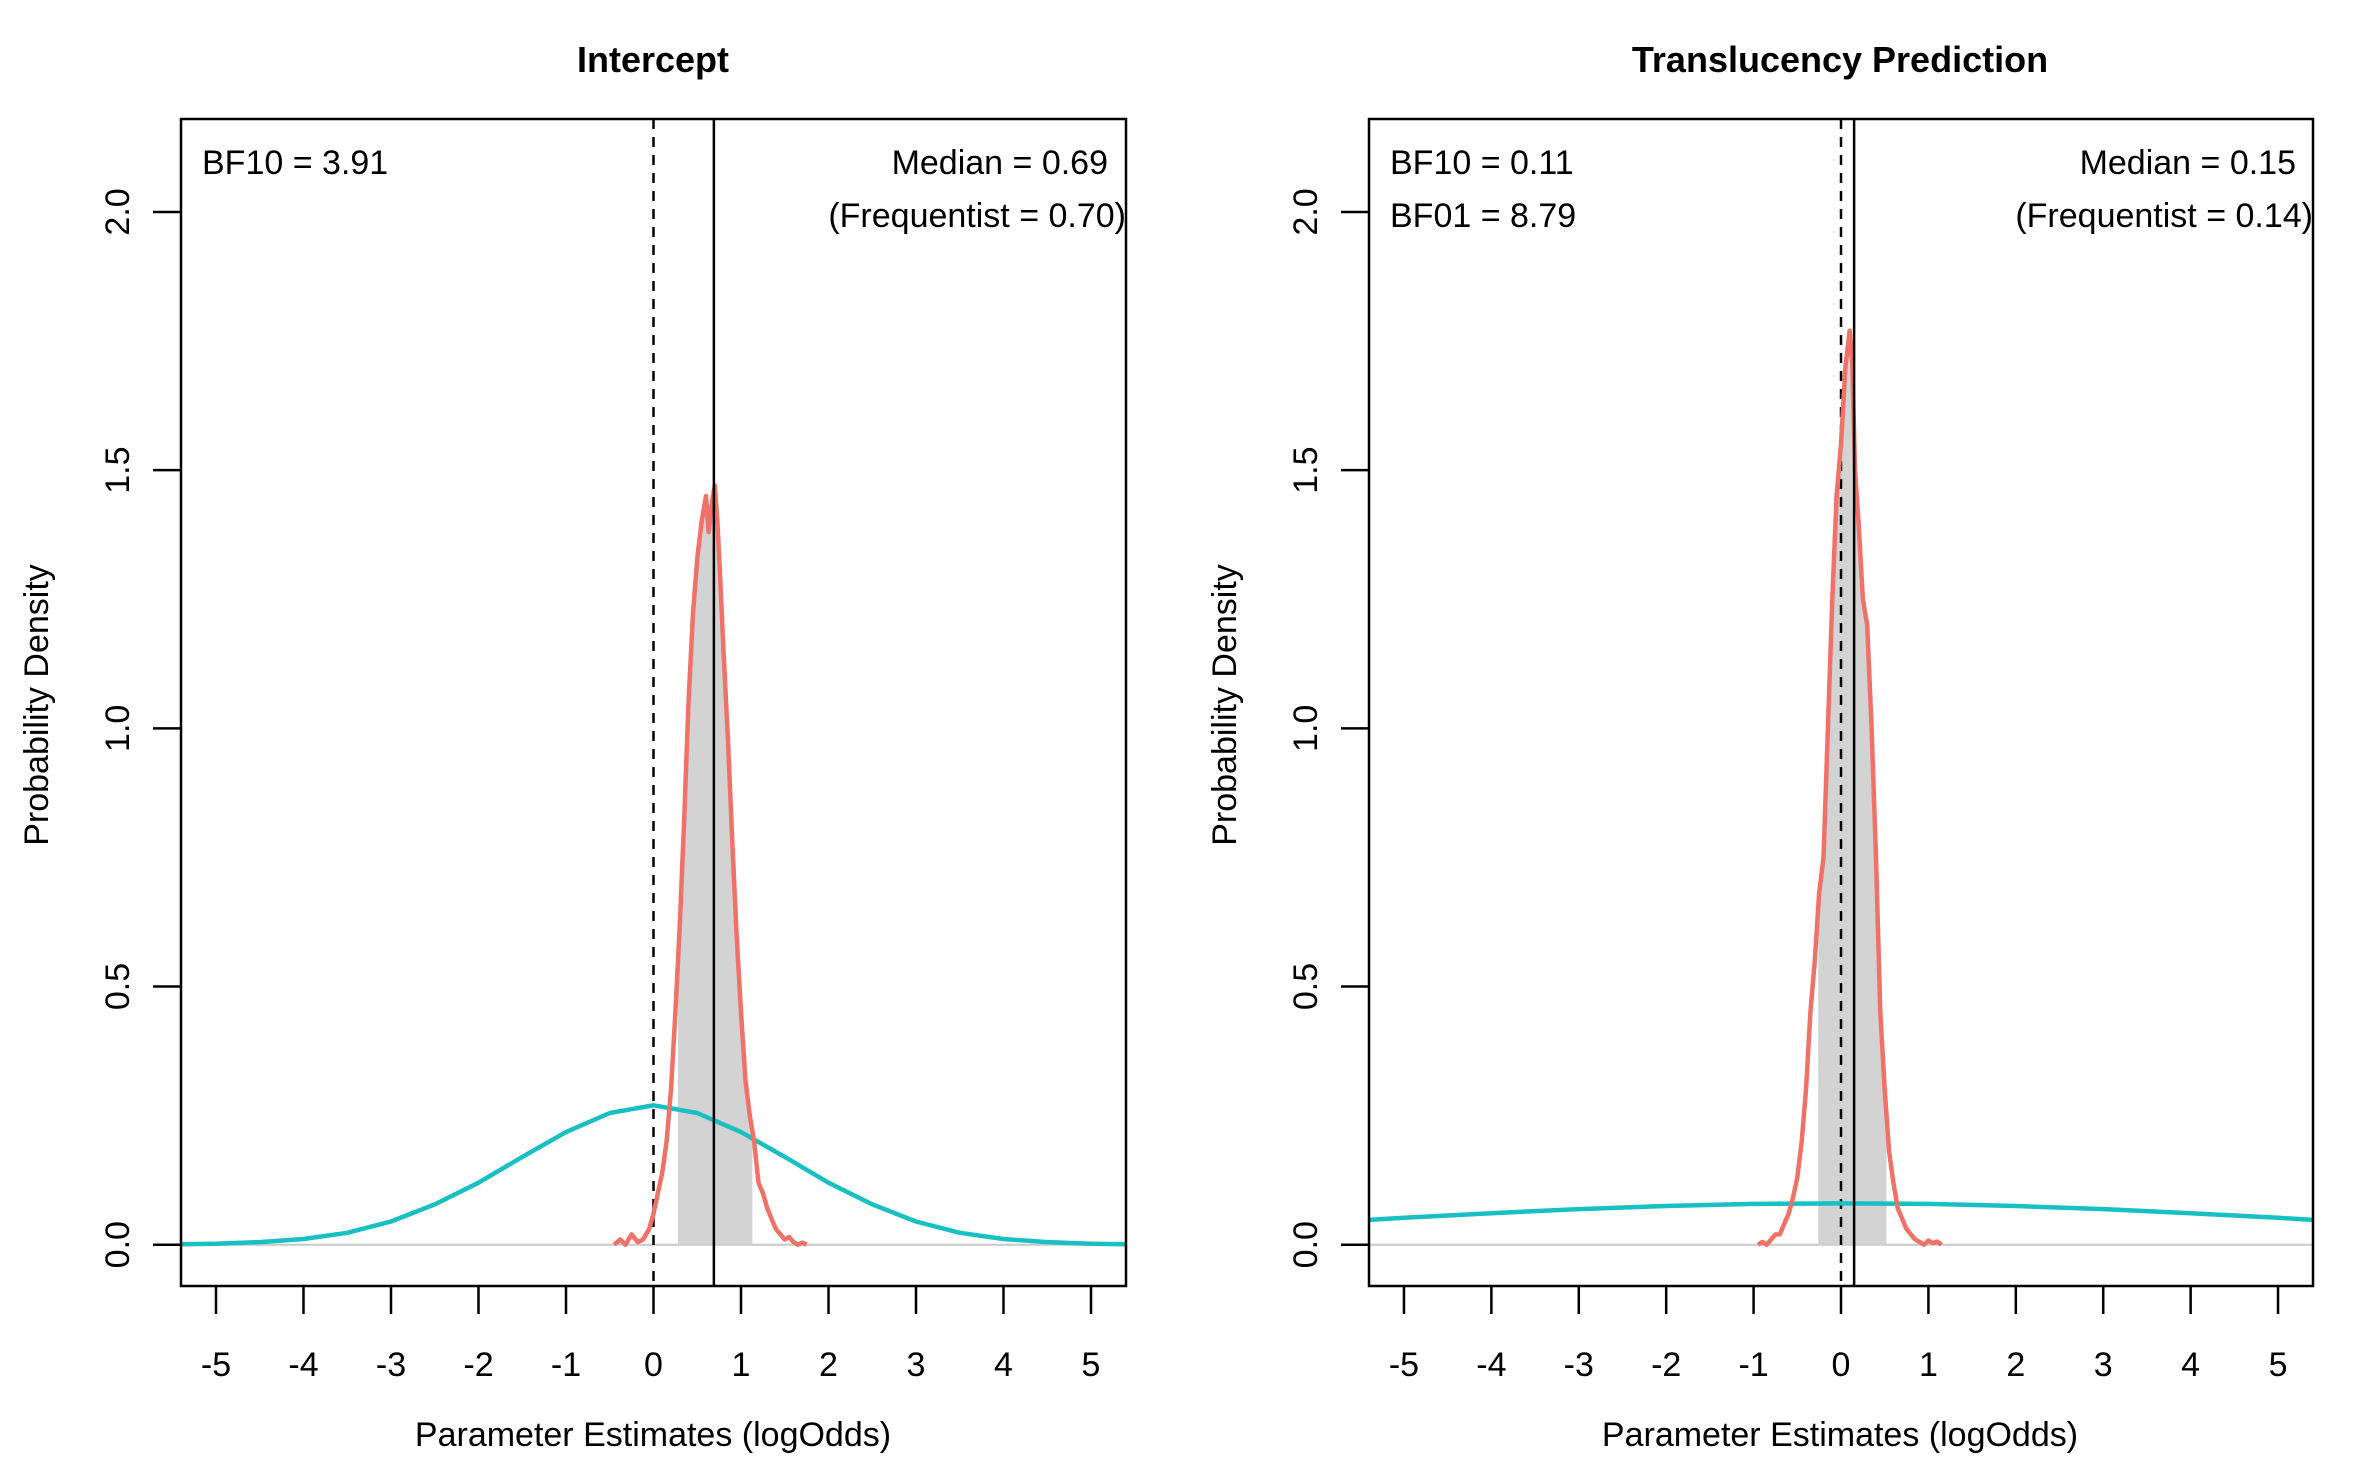 This screenshot has width=2362, height=1464. What do you see at coordinates (2164, 216) in the screenshot?
I see `annotation-right-1: (Frequentist = 0.14)` at bounding box center [2164, 216].